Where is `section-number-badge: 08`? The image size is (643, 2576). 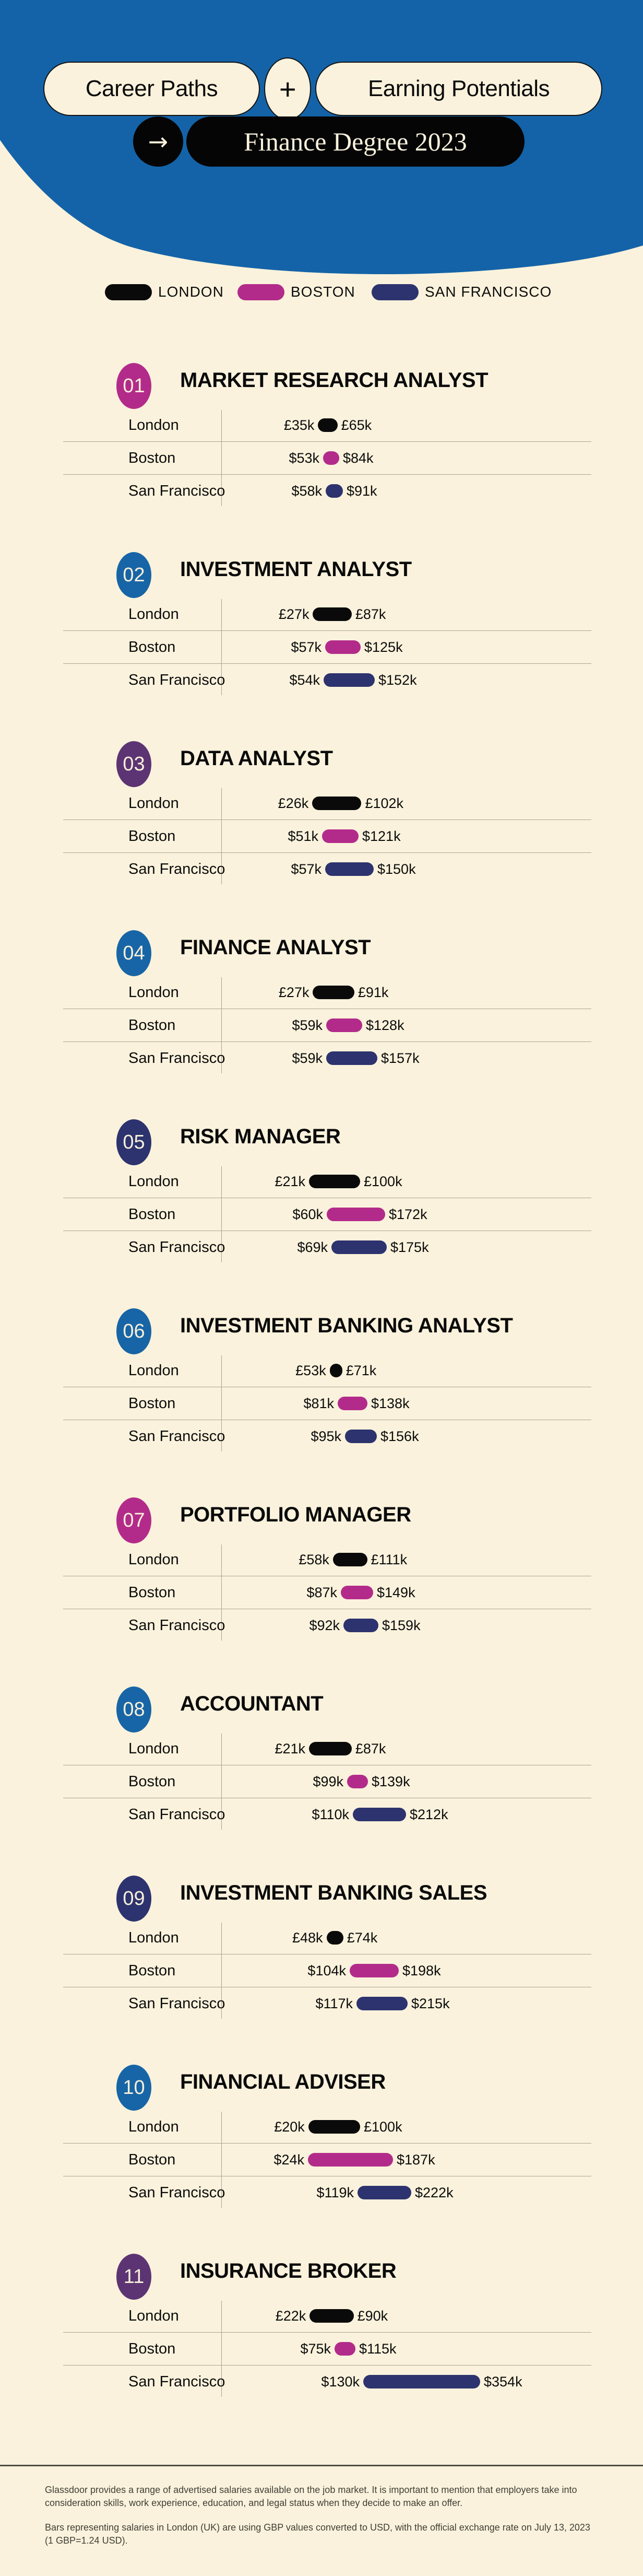 section-number-badge: 08 is located at coordinates (133, 1709).